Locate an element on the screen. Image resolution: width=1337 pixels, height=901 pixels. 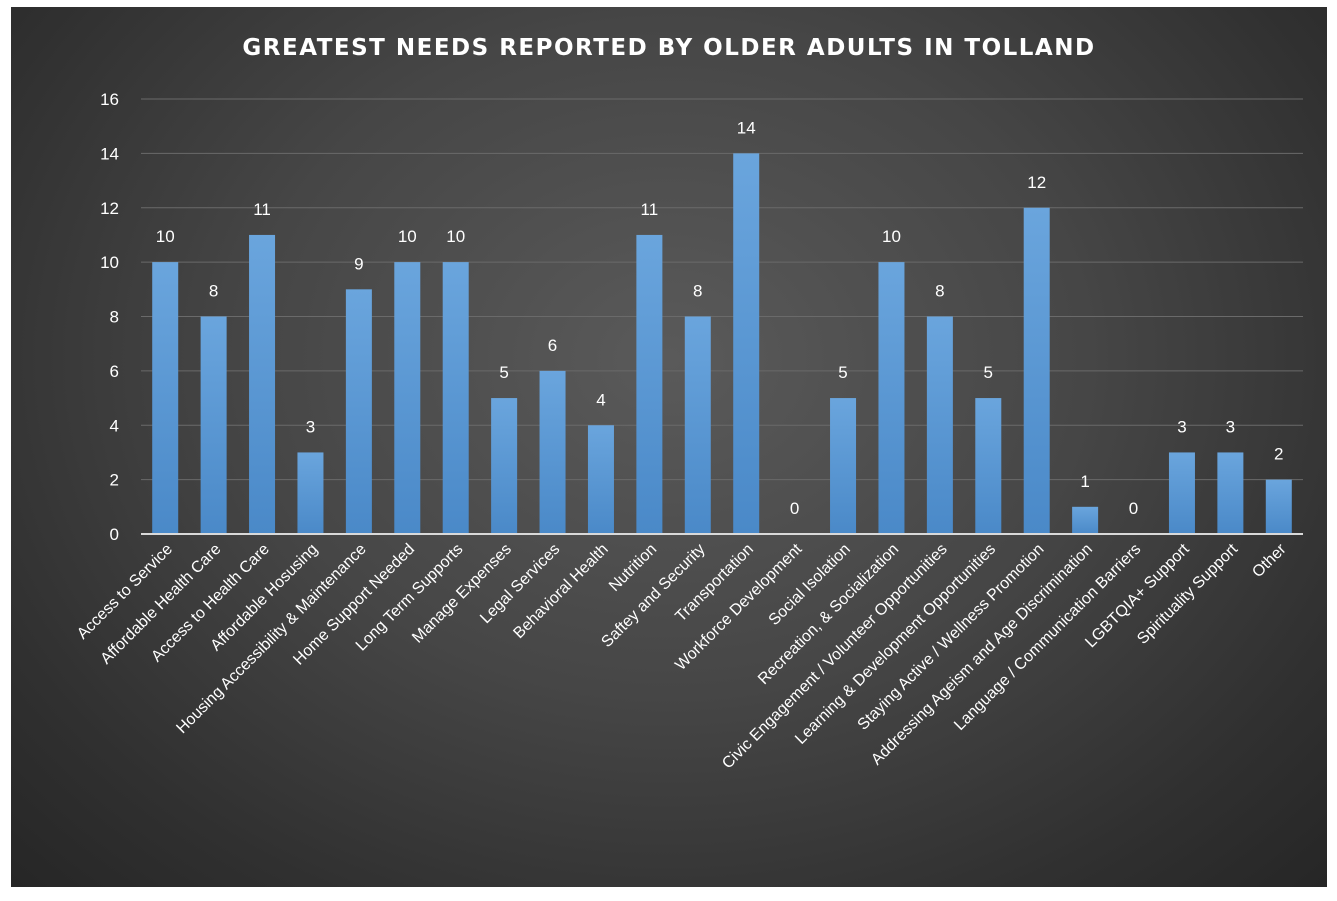
x-category-label: Behavioral Health is located at coordinates (560, 591).